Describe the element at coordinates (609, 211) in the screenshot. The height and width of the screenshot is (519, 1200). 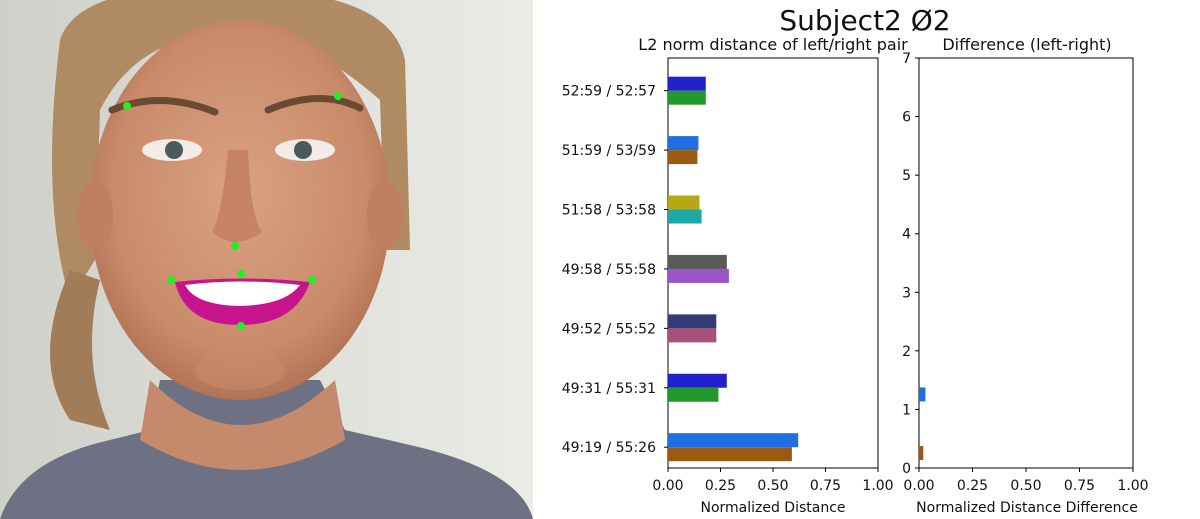
I see `category-label-4: 51:58 / 53:58` at that location.